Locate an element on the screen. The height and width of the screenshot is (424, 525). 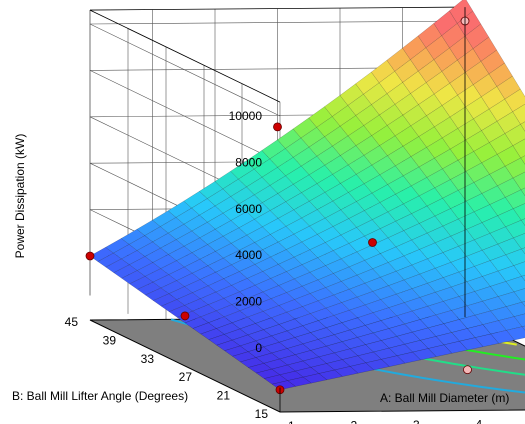
x-tick-label: 2 is located at coordinates (354, 421).